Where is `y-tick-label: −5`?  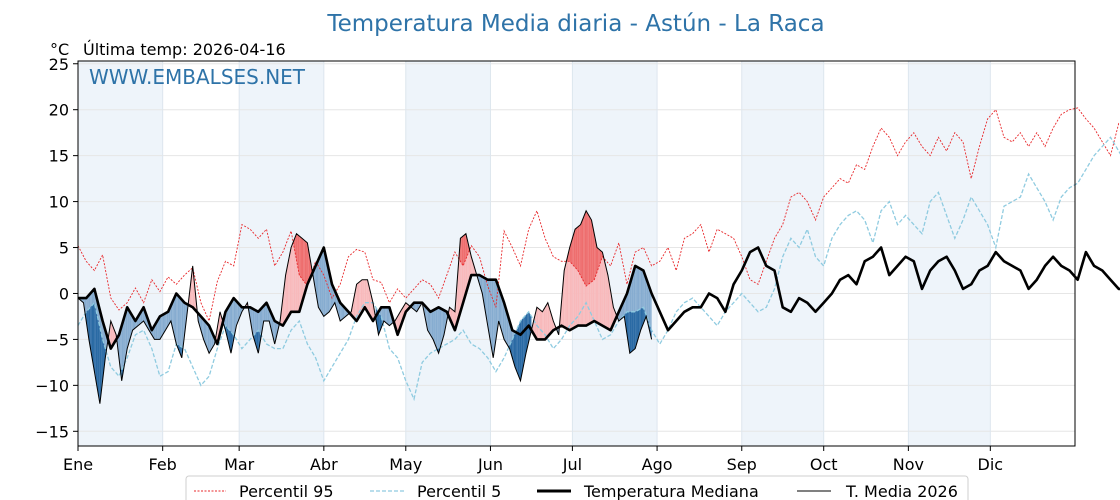 y-tick-label: −5 is located at coordinates (57, 339).